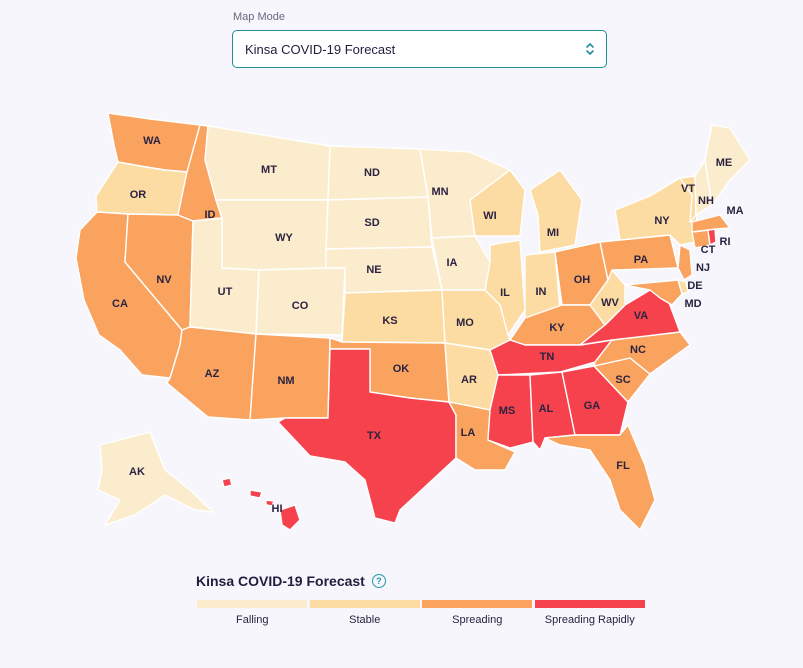  I want to click on state-label-mo: MO, so click(465, 323).